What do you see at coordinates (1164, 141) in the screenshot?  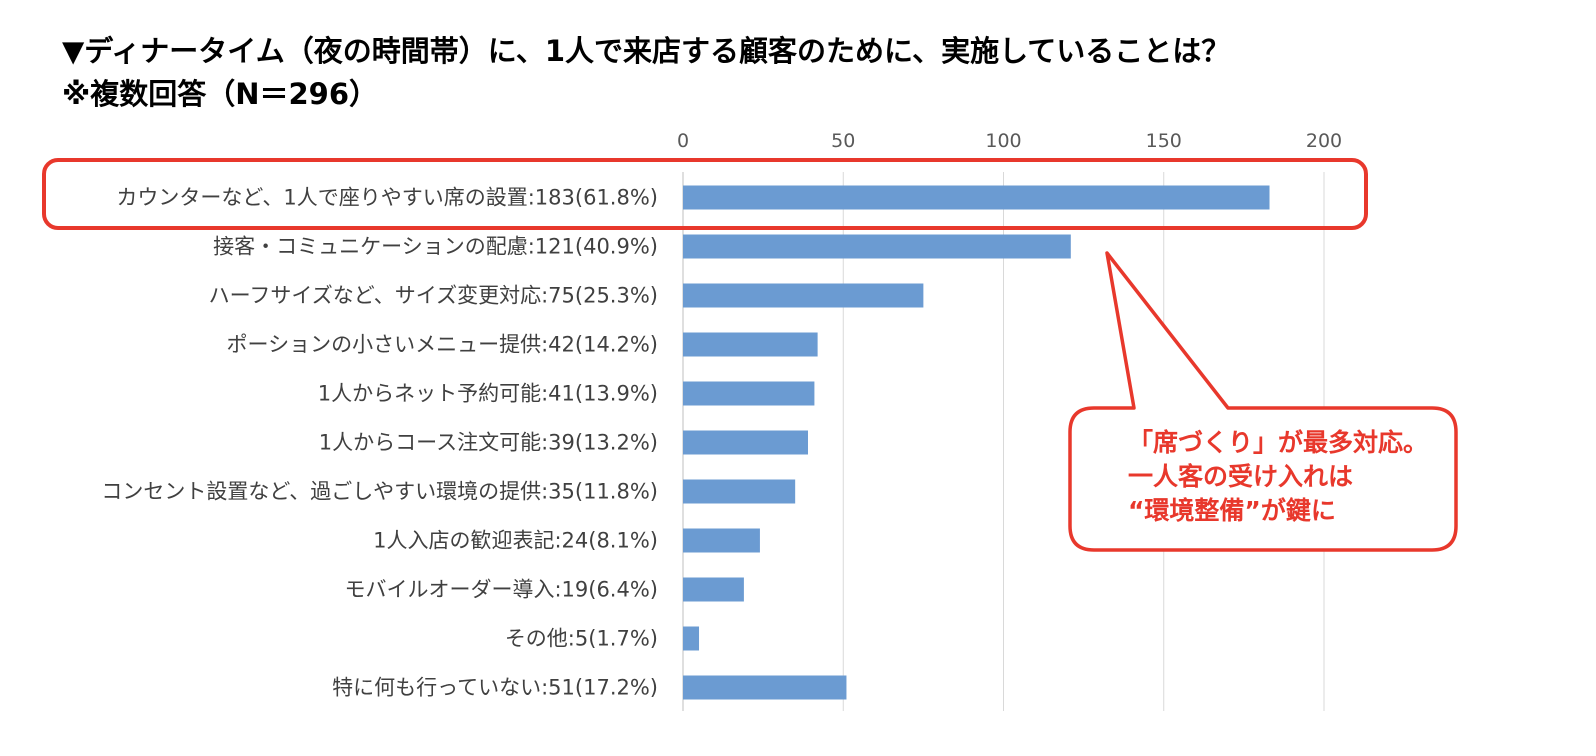 I see `x-tick-label: 150` at bounding box center [1164, 141].